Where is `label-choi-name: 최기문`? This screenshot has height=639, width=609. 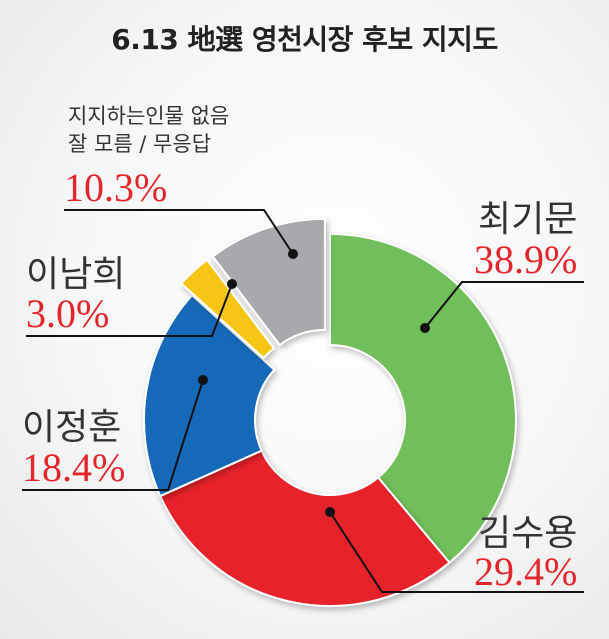 label-choi-name: 최기문 is located at coordinates (528, 219).